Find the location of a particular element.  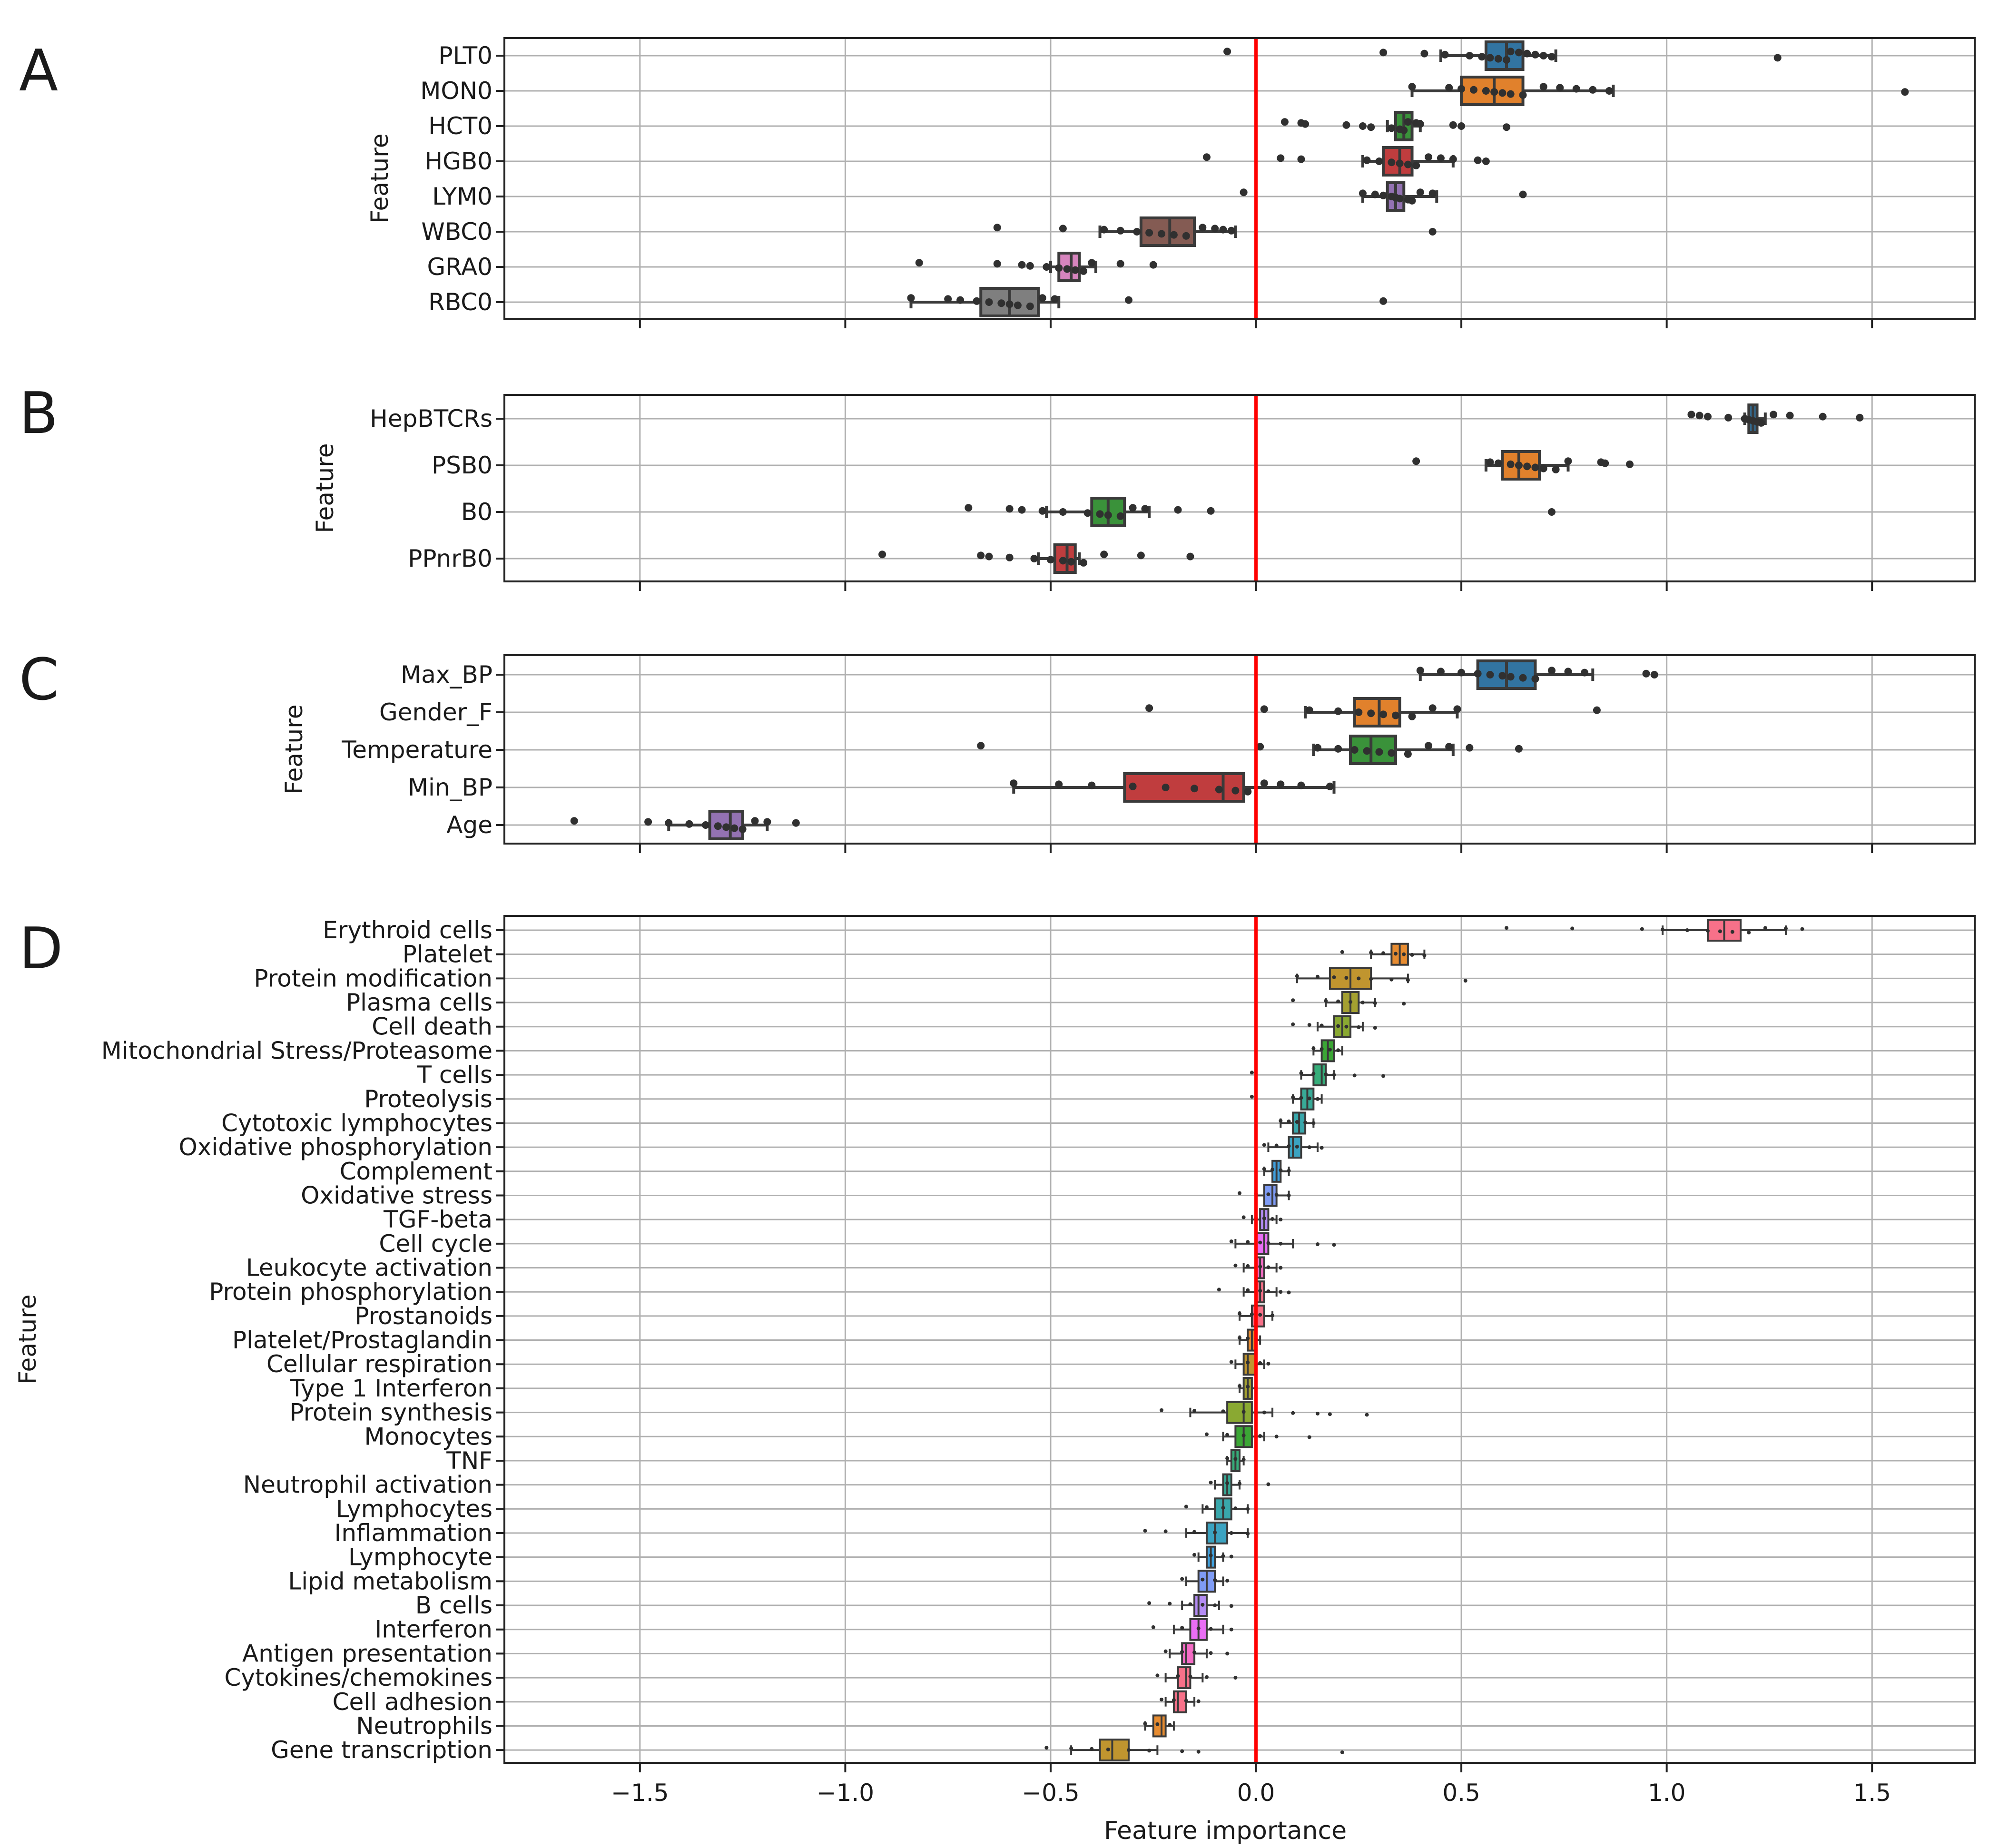

feature-label: Cell cycle is located at coordinates (435, 1244).